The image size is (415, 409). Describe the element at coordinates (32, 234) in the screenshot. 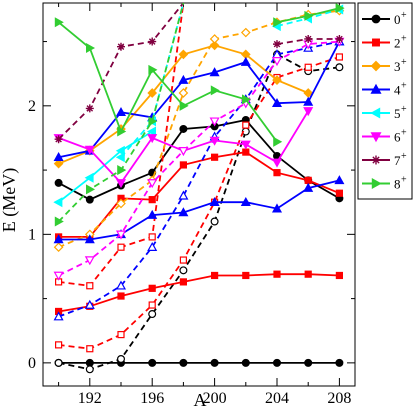

I see `y-tick-label: 1` at that location.